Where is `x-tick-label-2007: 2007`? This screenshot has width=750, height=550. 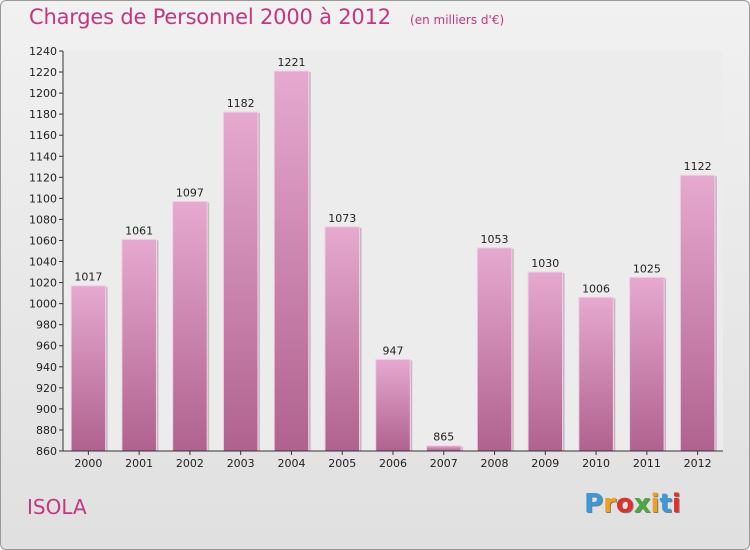
x-tick-label-2007: 2007 is located at coordinates (444, 463).